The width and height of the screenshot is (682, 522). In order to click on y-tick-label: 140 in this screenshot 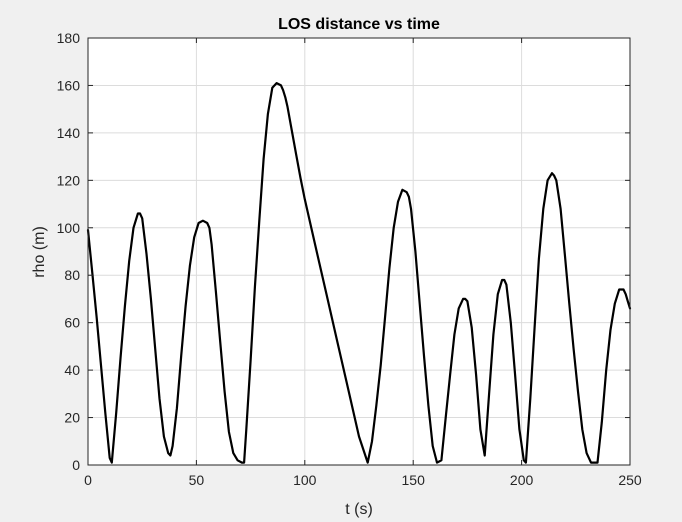, I will do `click(69, 133)`.